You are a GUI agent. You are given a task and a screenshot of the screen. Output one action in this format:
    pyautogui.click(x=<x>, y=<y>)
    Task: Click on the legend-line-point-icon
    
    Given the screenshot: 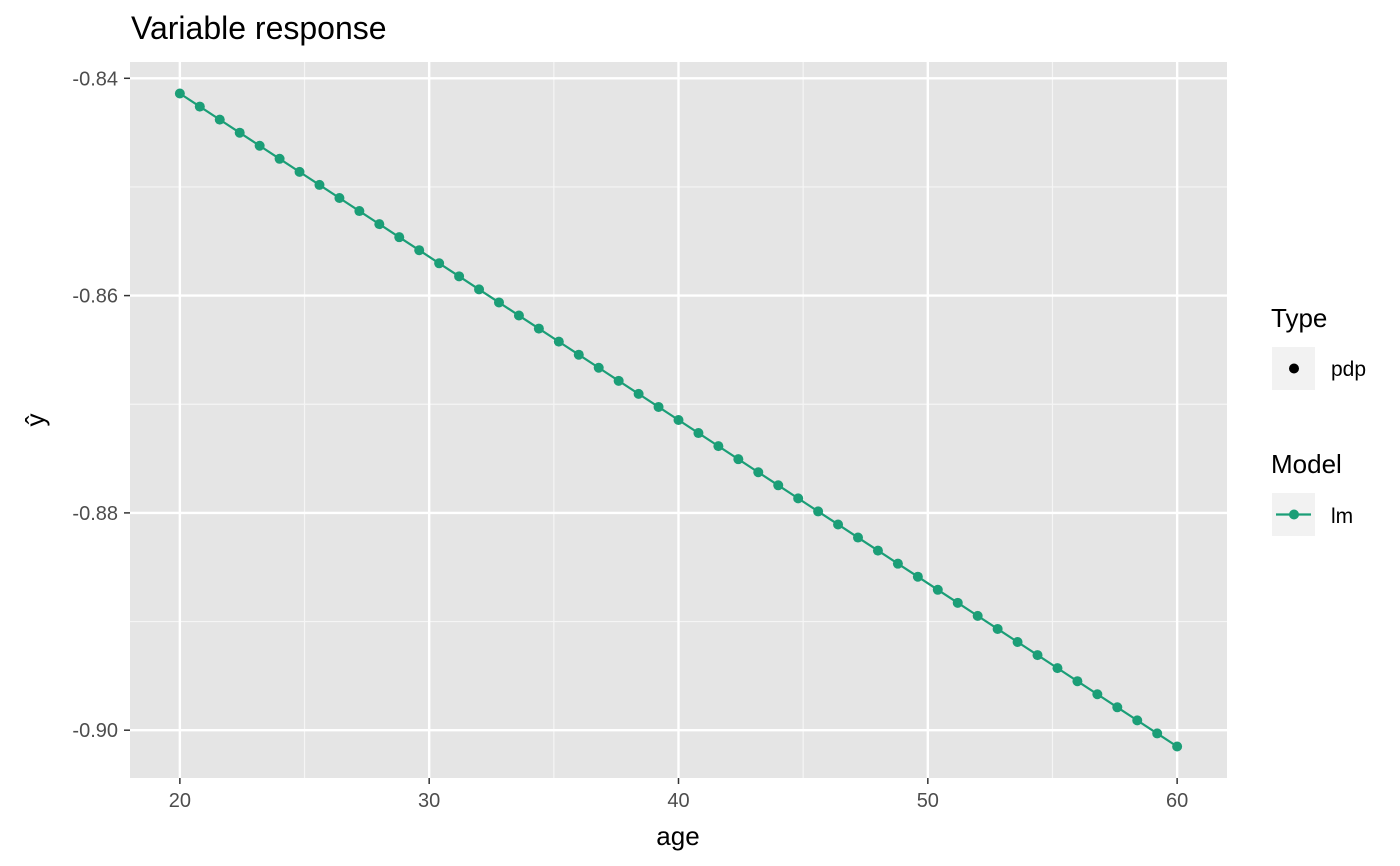 What is the action you would take?
    pyautogui.click(x=1294, y=514)
    